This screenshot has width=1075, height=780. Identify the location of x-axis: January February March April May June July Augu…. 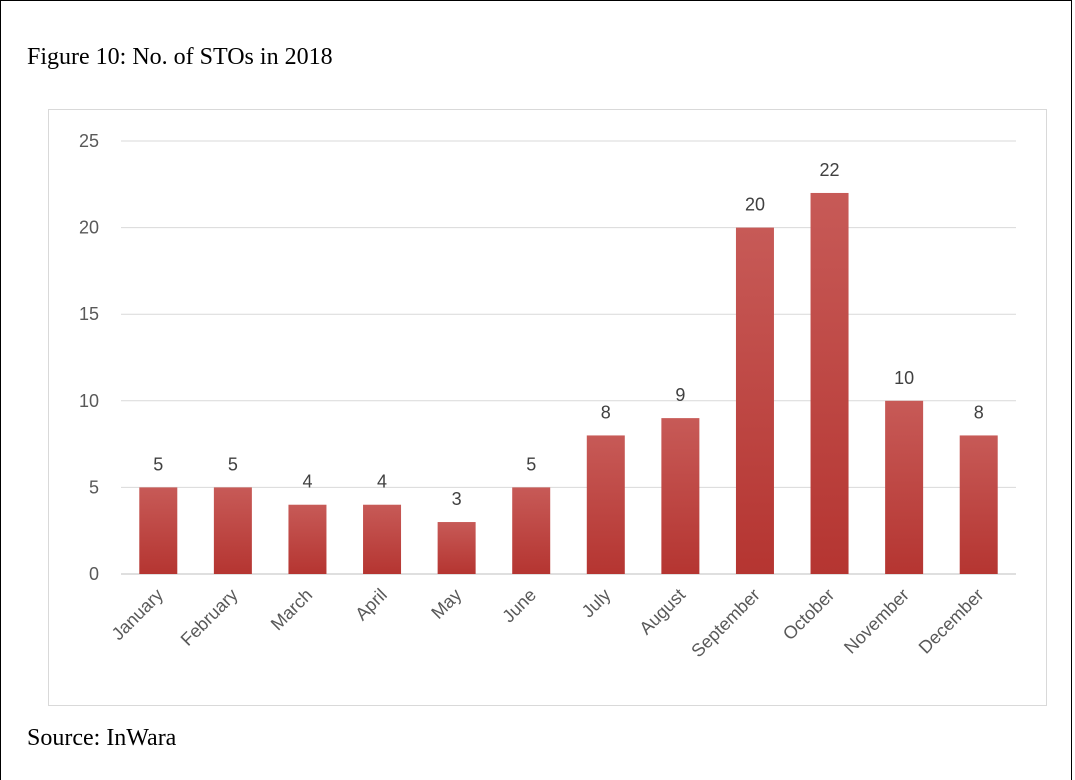
(548, 623).